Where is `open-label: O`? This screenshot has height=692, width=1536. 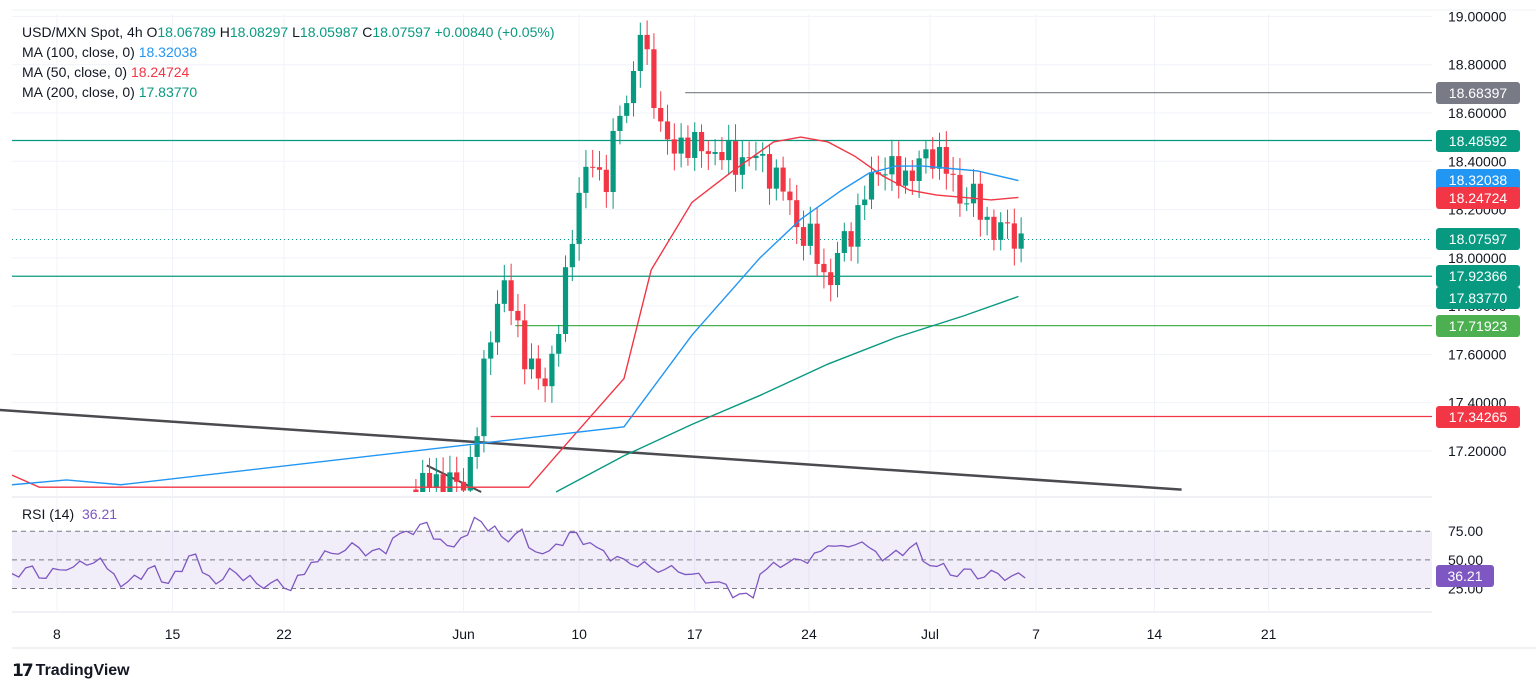
open-label: O is located at coordinates (152, 32).